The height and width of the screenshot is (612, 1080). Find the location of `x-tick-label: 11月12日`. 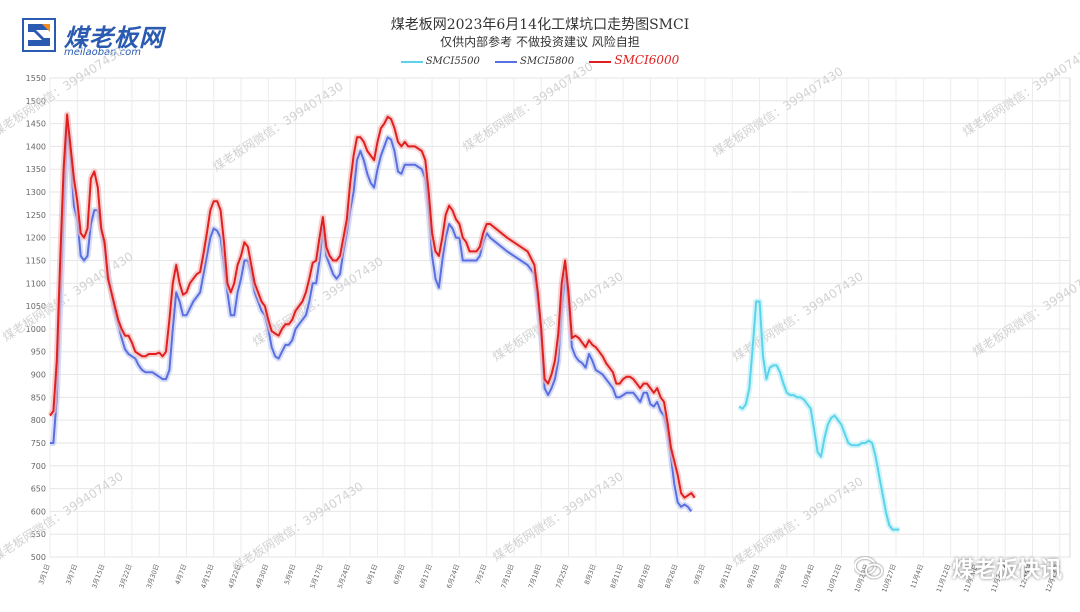

x-tick-label: 11月12日 is located at coordinates (944, 578).